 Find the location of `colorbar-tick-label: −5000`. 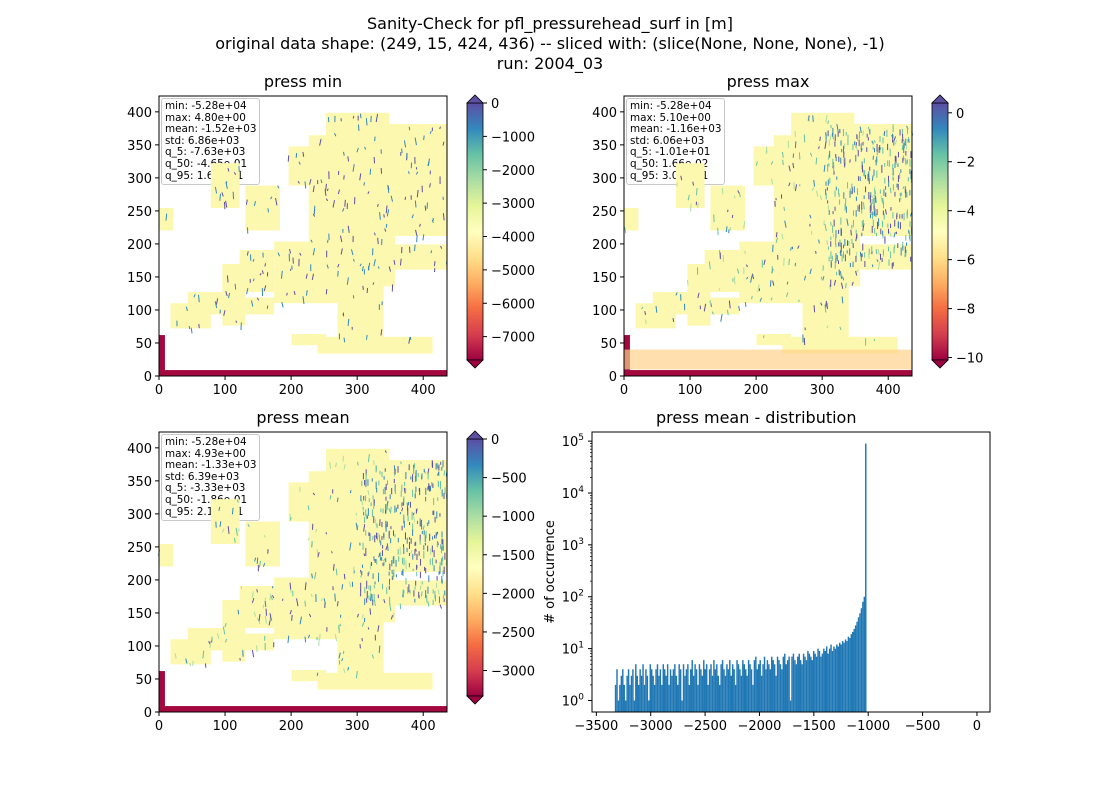

colorbar-tick-label: −5000 is located at coordinates (513, 271).